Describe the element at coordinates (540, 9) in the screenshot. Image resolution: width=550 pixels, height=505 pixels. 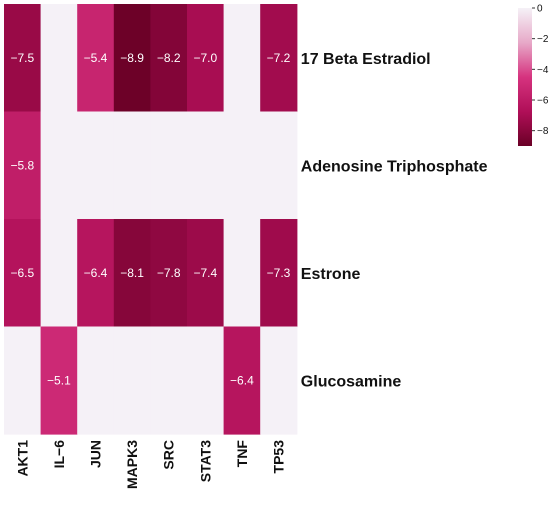
I see `colorbar-tick-label: 0` at that location.